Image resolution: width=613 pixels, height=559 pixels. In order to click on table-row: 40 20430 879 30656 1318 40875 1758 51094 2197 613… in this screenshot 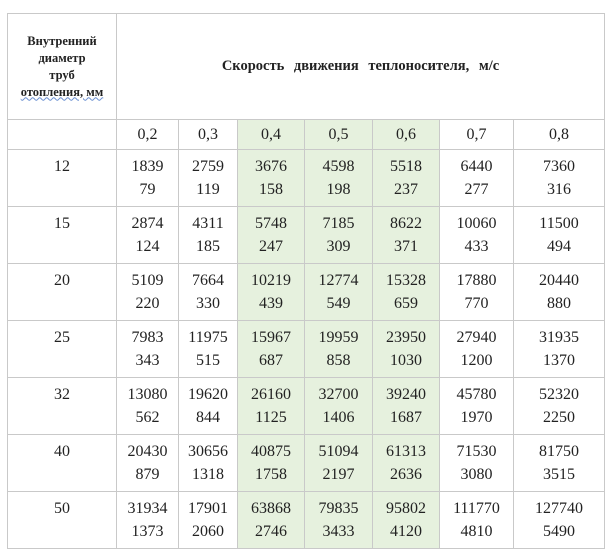, I will do `click(306, 463)`.